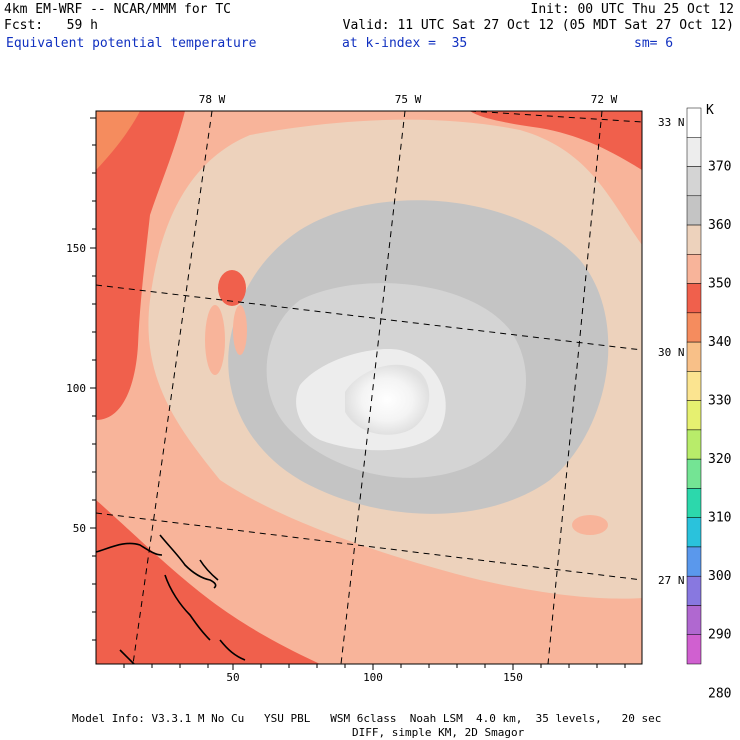 Image resolution: width=740 pixels, height=740 pixels. What do you see at coordinates (671, 122) in the screenshot?
I see `lat-label: 33 N` at bounding box center [671, 122].